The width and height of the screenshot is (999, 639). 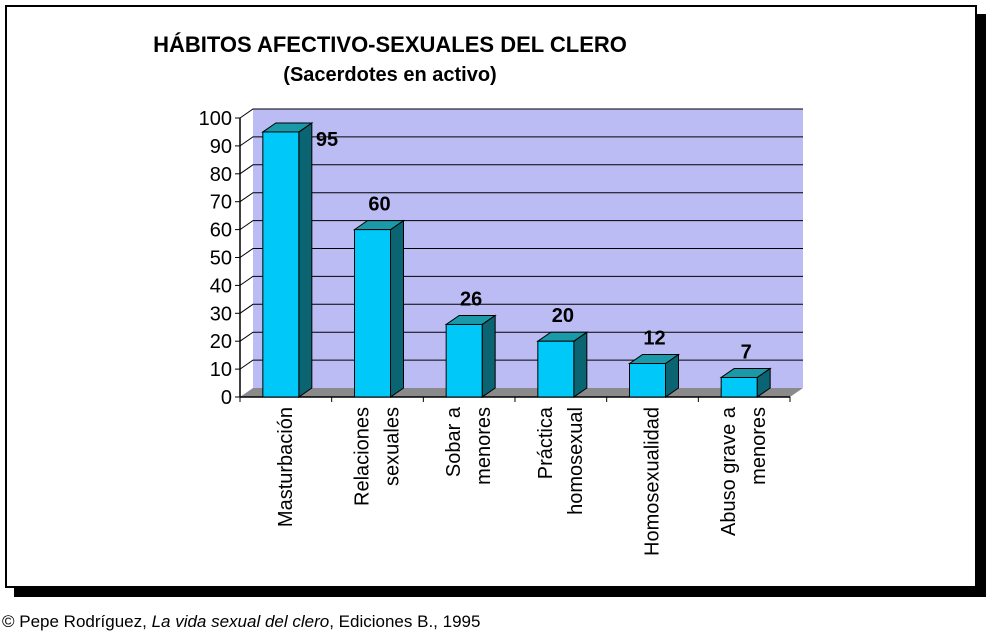 What do you see at coordinates (393, 446) in the screenshot?
I see `x-category-label: sexuales` at bounding box center [393, 446].